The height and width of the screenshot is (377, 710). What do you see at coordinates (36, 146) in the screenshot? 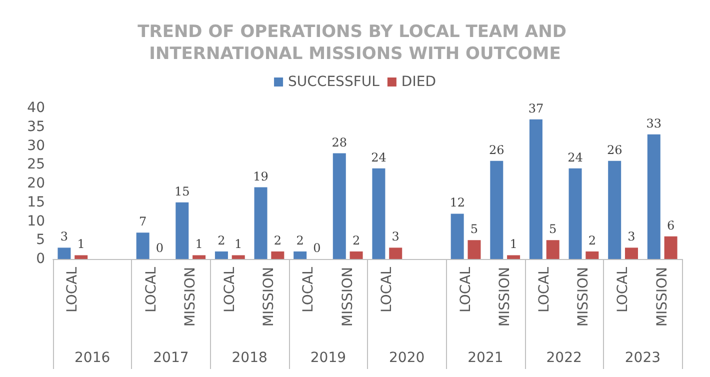
I see `y-tick-label: 30` at bounding box center [36, 146].